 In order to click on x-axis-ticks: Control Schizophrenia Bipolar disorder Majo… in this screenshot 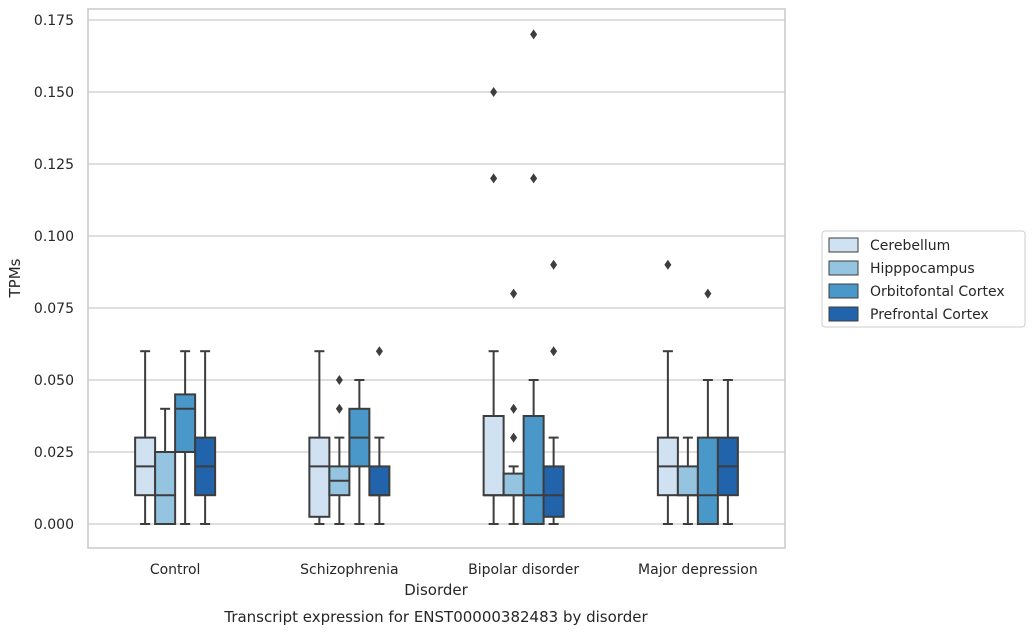, I will do `click(454, 570)`.